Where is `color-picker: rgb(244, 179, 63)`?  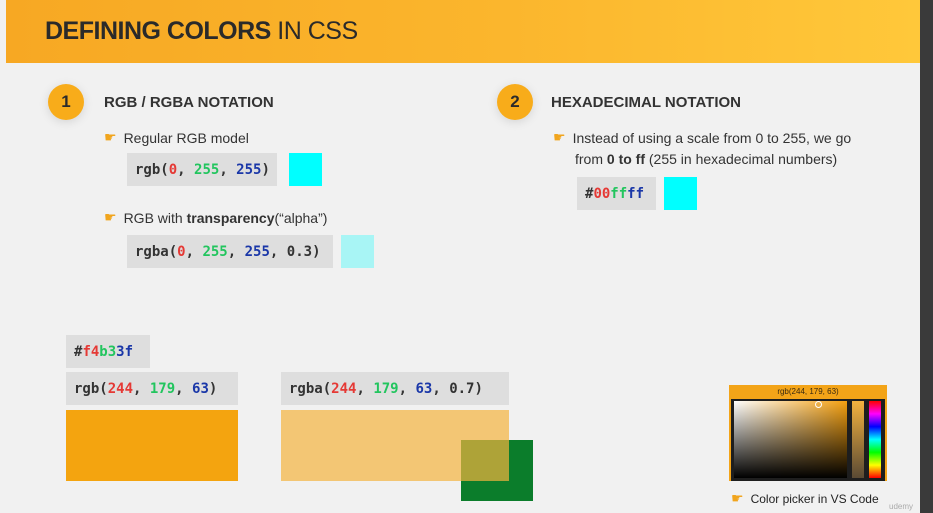
color-picker: rgb(244, 179, 63) is located at coordinates (808, 433).